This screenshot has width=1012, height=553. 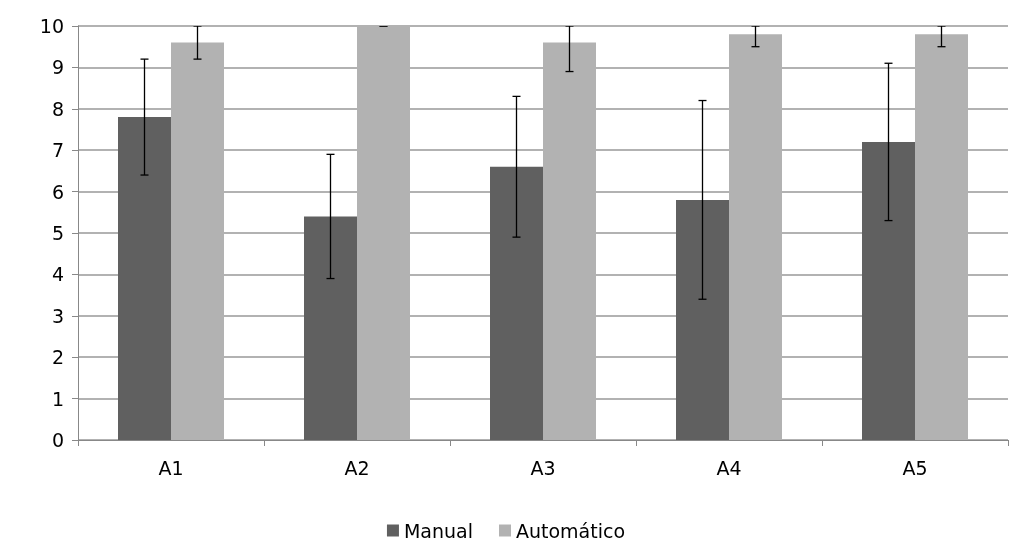 What do you see at coordinates (729, 467) in the screenshot?
I see `x-tick-label: A4` at bounding box center [729, 467].